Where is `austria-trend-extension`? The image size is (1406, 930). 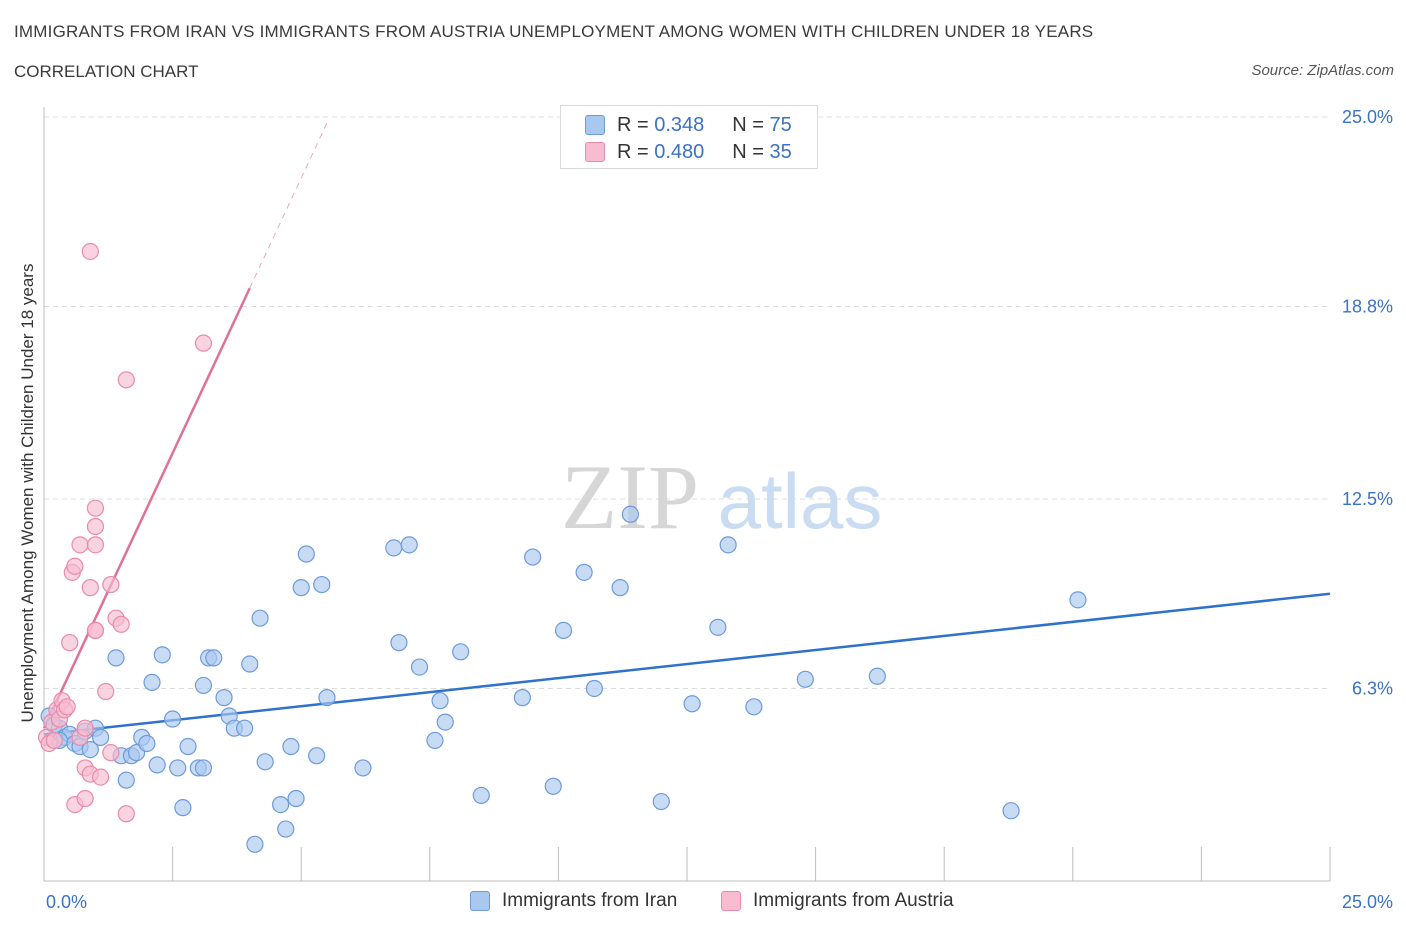
austria-trend-extension is located at coordinates (288, 205).